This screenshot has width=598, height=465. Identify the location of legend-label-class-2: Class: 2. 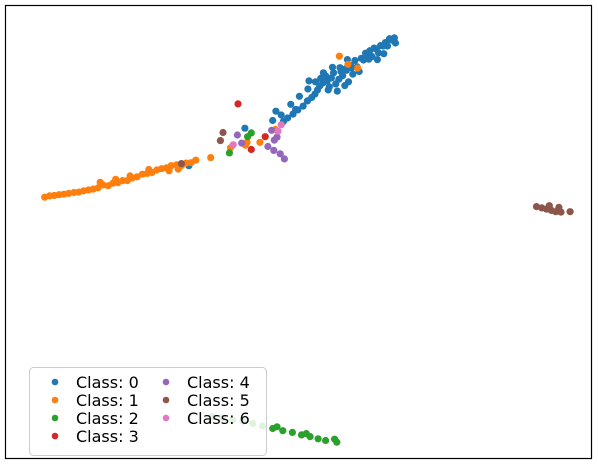
(107, 418).